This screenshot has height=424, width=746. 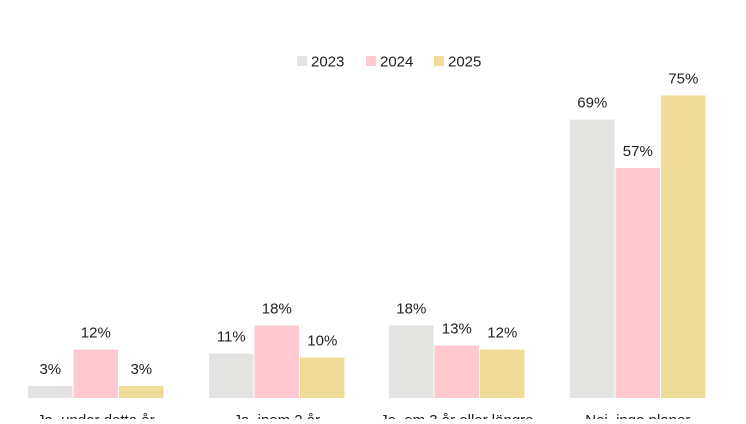 What do you see at coordinates (276, 415) in the screenshot?
I see `category-label-2: Ja, inom 2 år` at bounding box center [276, 415].